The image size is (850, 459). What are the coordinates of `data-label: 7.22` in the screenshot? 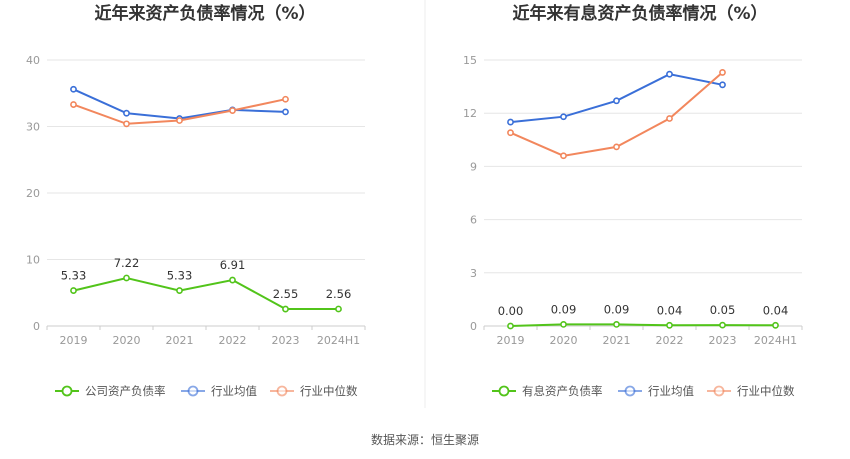 It's located at (127, 263).